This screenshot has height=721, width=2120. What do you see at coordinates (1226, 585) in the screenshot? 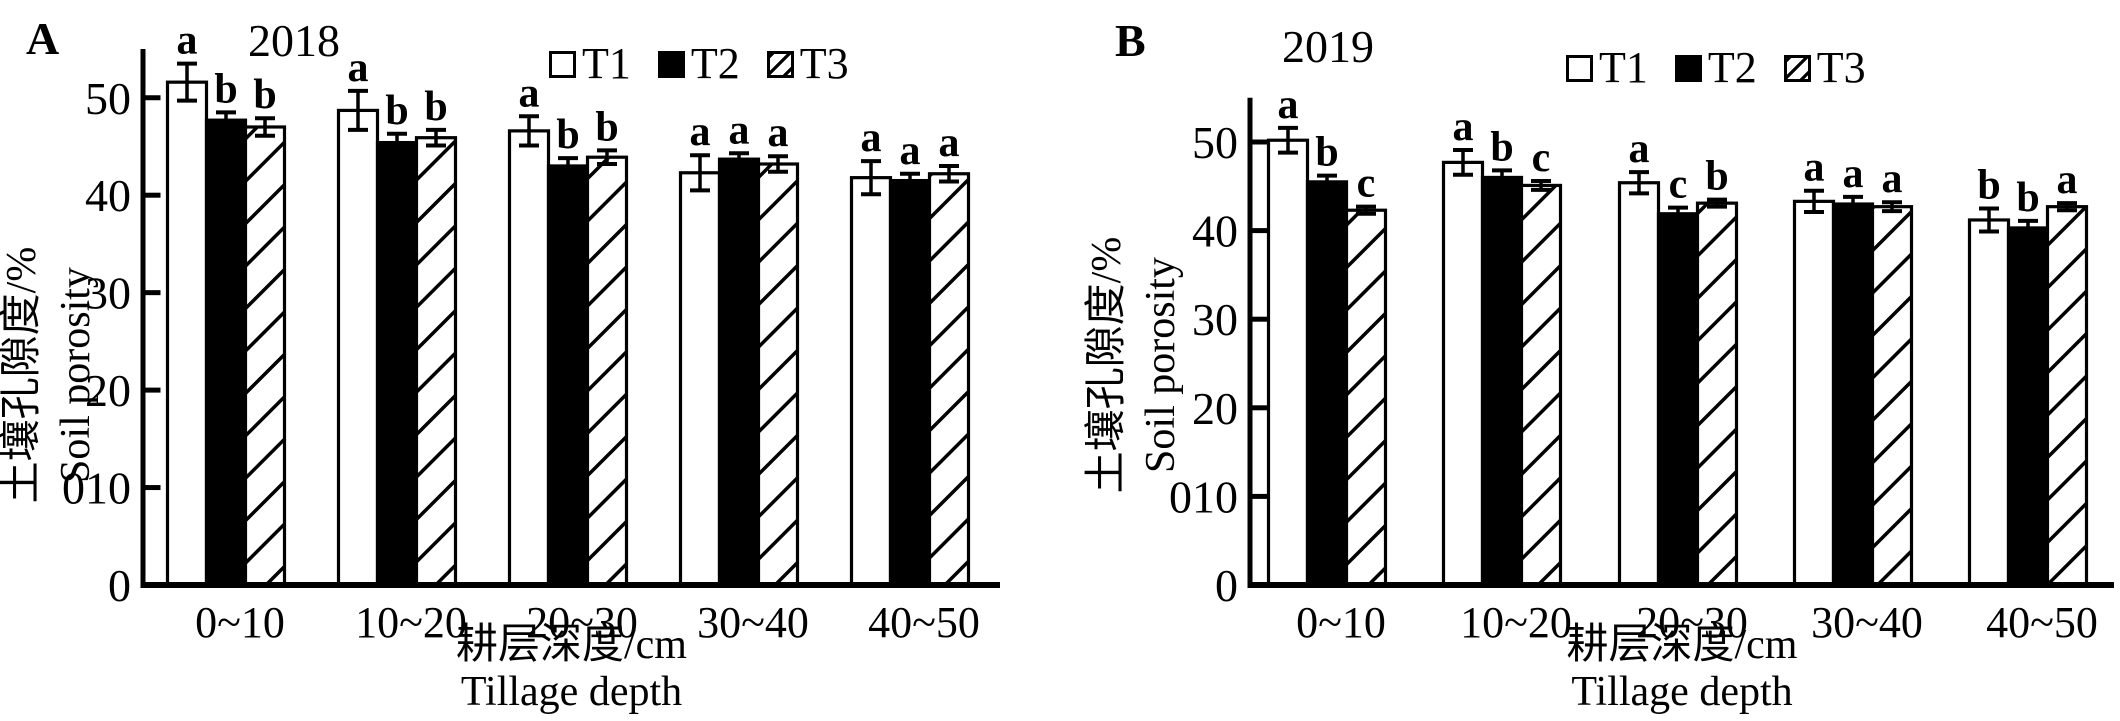
I see `y-tick-label: 0` at bounding box center [1226, 585].